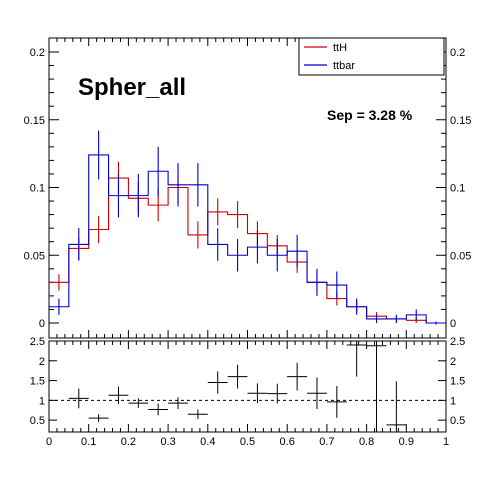  What do you see at coordinates (42, 324) in the screenshot?
I see `main-ytick-label-left: 0` at bounding box center [42, 324].